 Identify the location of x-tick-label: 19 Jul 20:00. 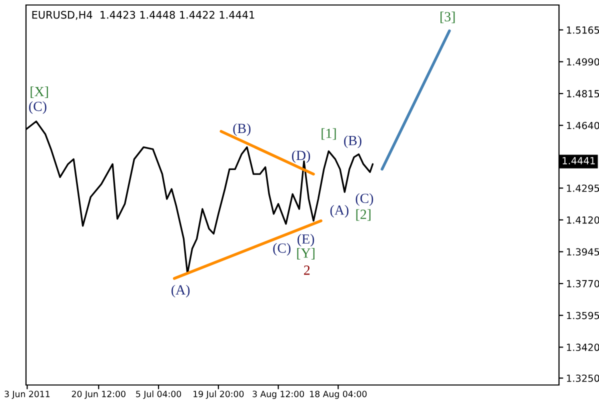
(219, 394).